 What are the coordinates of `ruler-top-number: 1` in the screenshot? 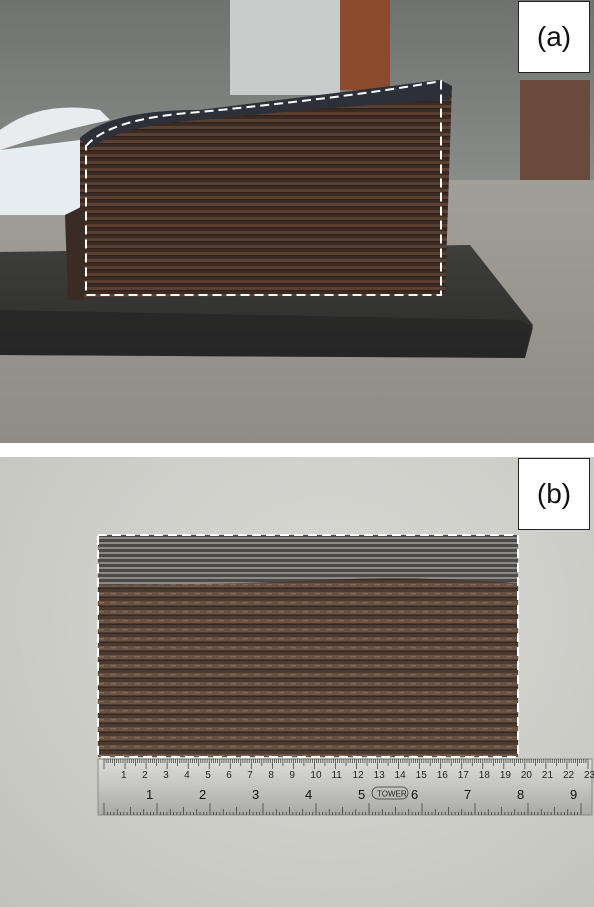 It's located at (124, 775).